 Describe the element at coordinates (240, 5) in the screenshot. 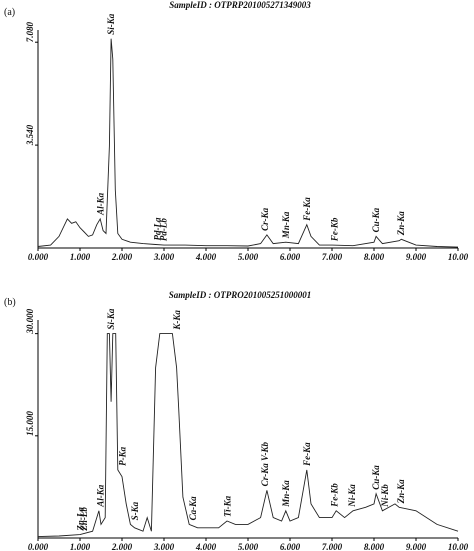

I see `chart-title: SampleID : OTPRP201005271349003` at that location.